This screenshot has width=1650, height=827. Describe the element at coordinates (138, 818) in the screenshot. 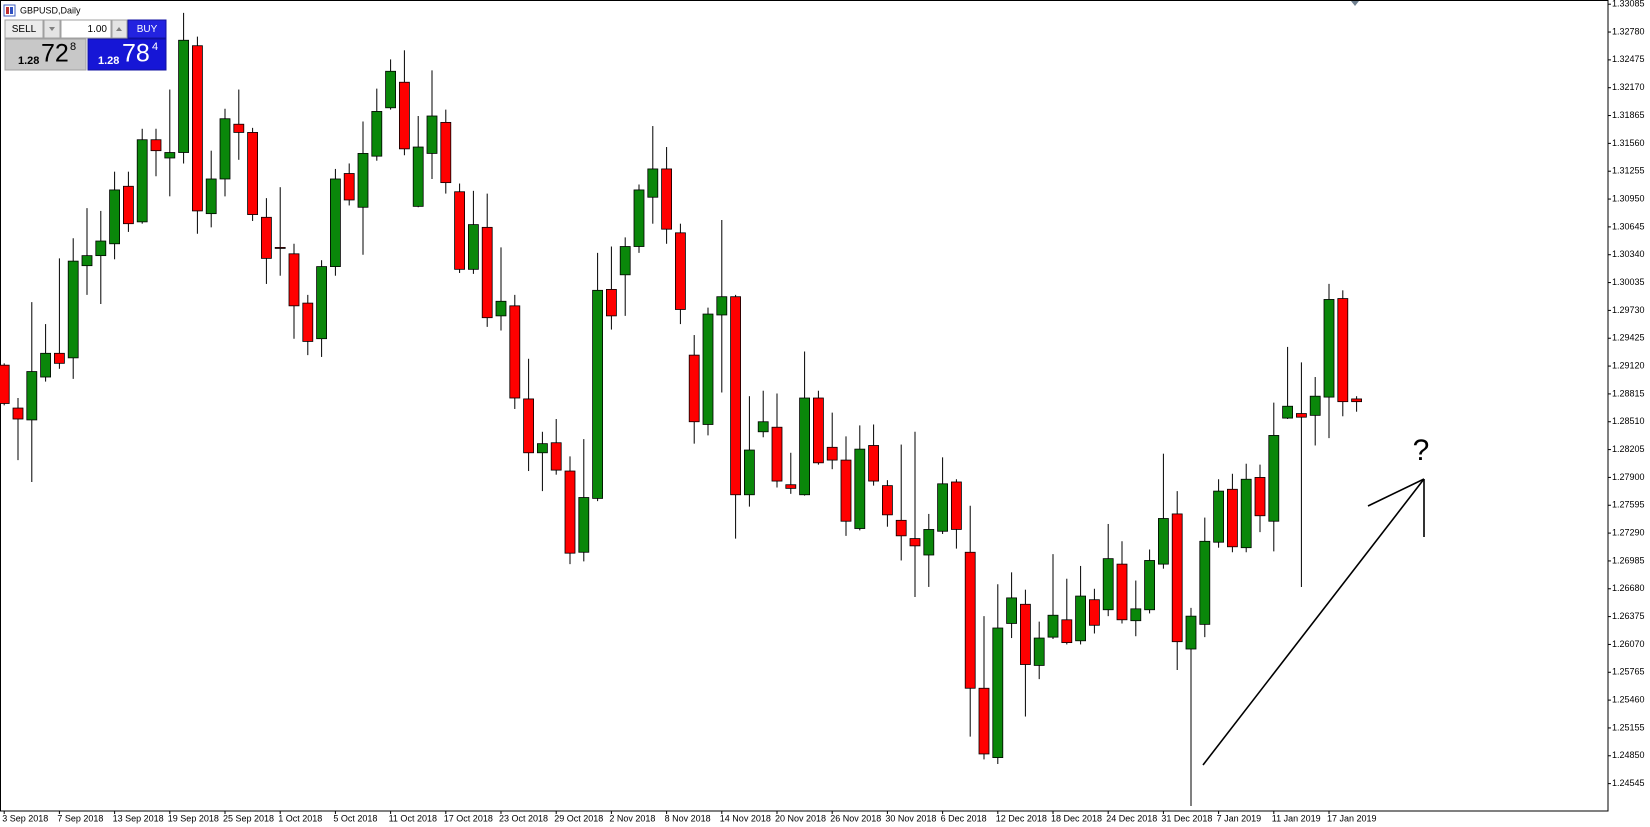

I see `x-tick-label: 13 Sep 2018` at that location.